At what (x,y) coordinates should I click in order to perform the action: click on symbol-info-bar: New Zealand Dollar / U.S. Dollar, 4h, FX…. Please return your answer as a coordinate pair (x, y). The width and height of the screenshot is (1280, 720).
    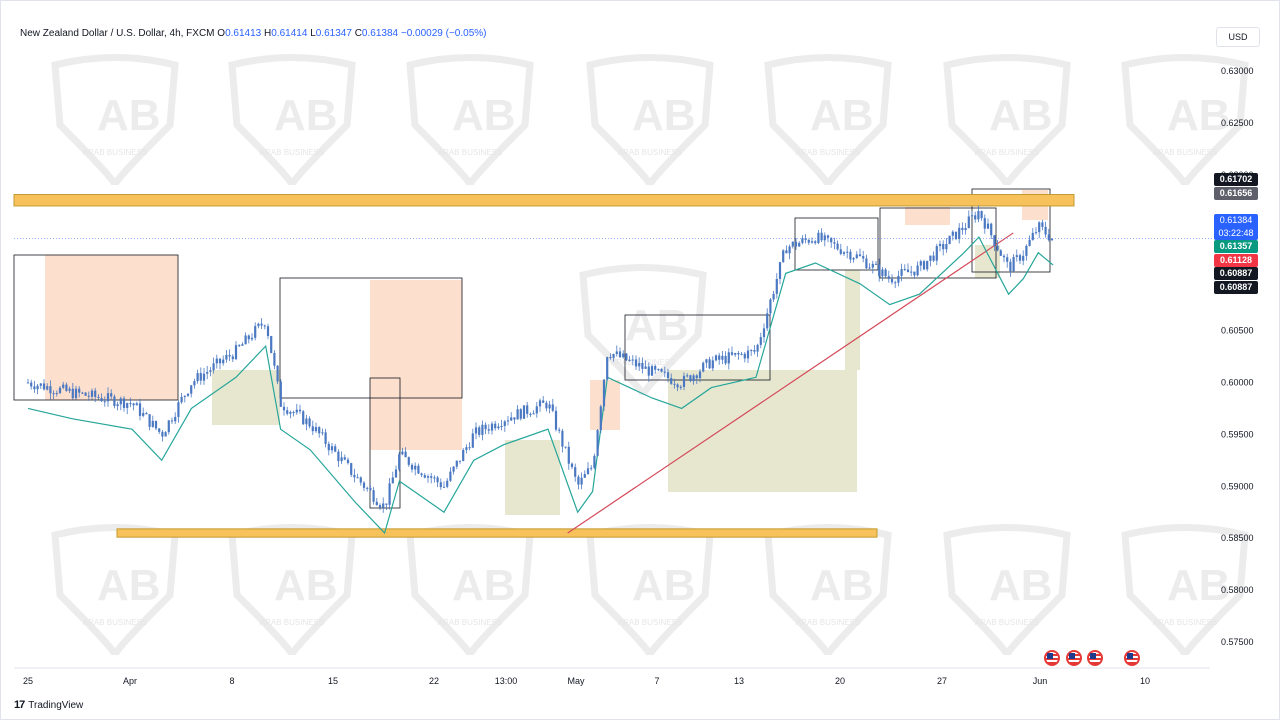
    Looking at the image, I should click on (253, 33).